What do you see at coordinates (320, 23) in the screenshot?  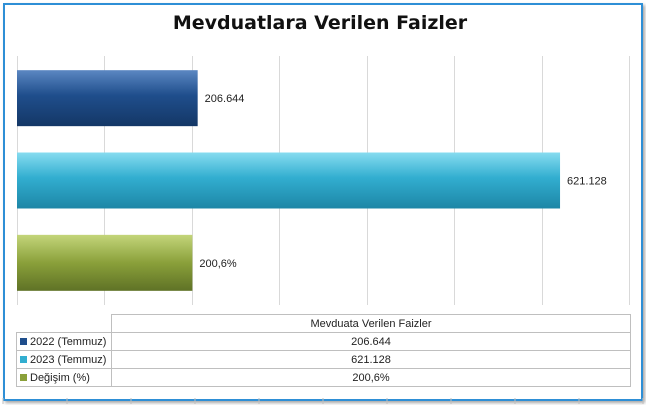 I see `chart-title: Mevduatlara Verilen Faizler` at bounding box center [320, 23].